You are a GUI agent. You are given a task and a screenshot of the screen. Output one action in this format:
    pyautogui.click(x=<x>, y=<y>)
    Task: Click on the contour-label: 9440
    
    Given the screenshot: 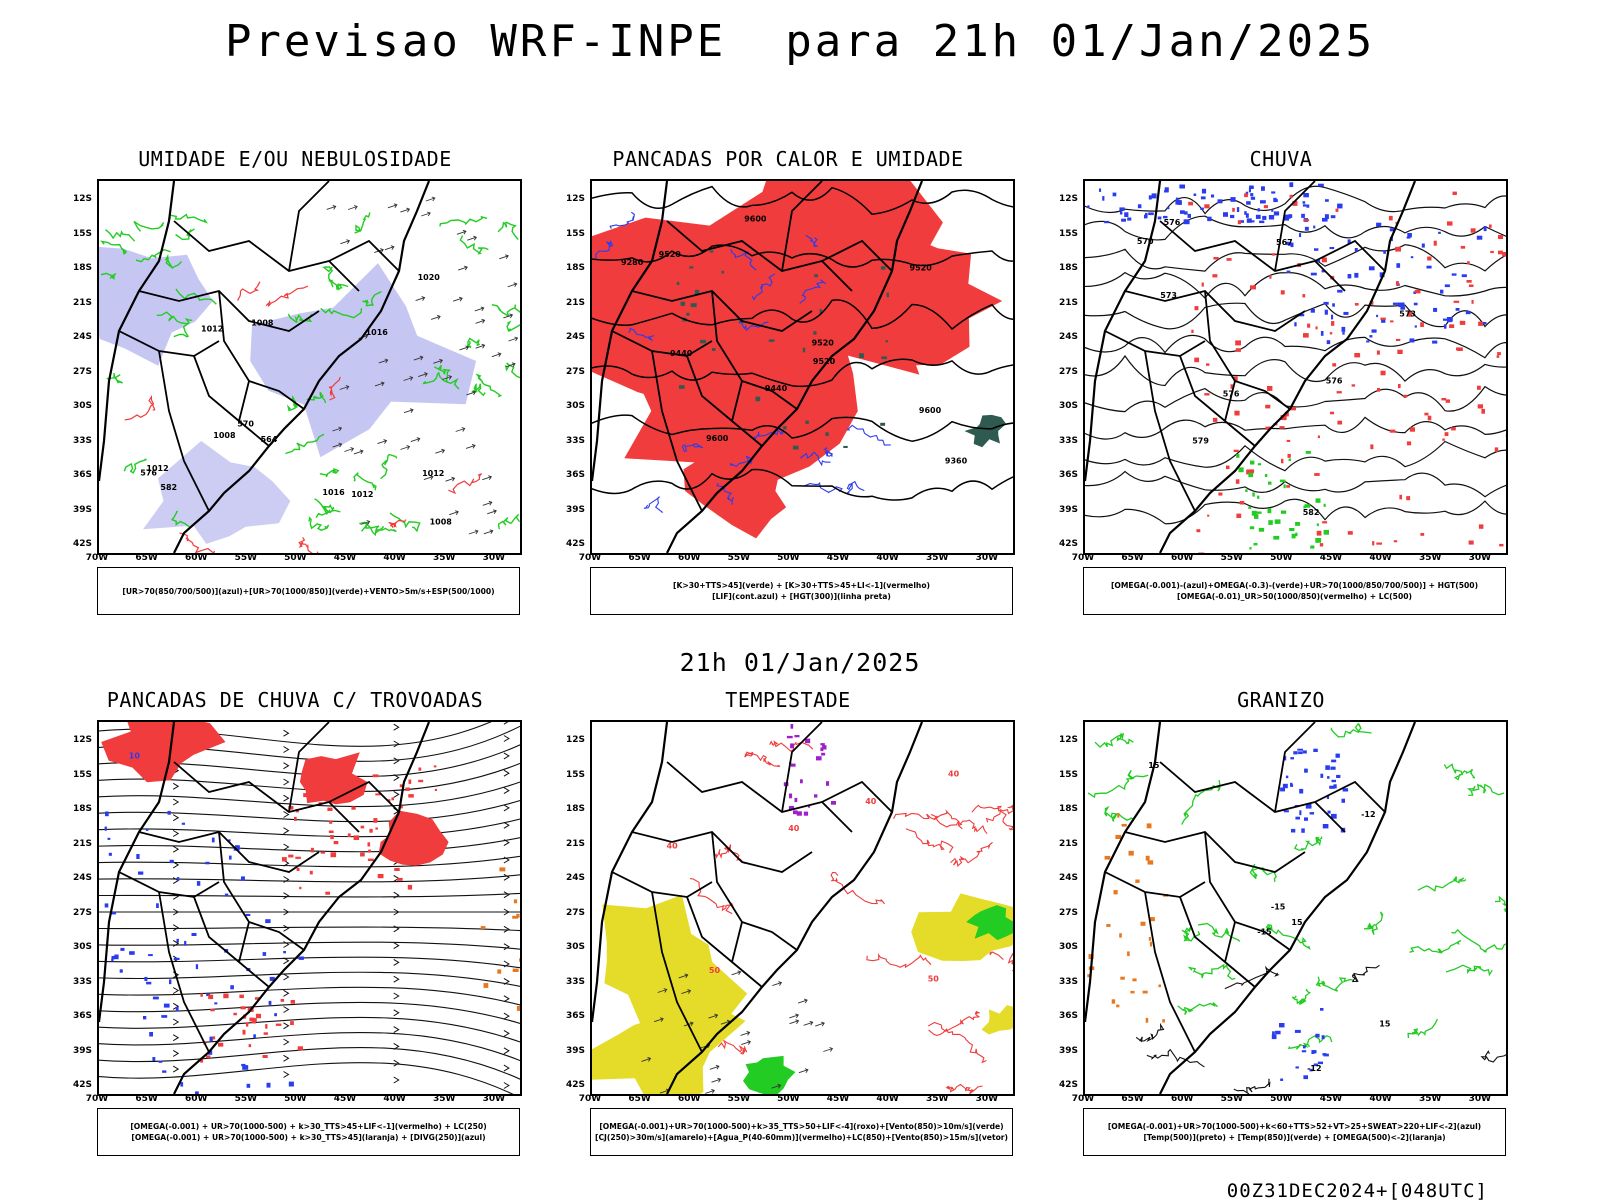 What is the action you would take?
    pyautogui.click(x=681, y=353)
    